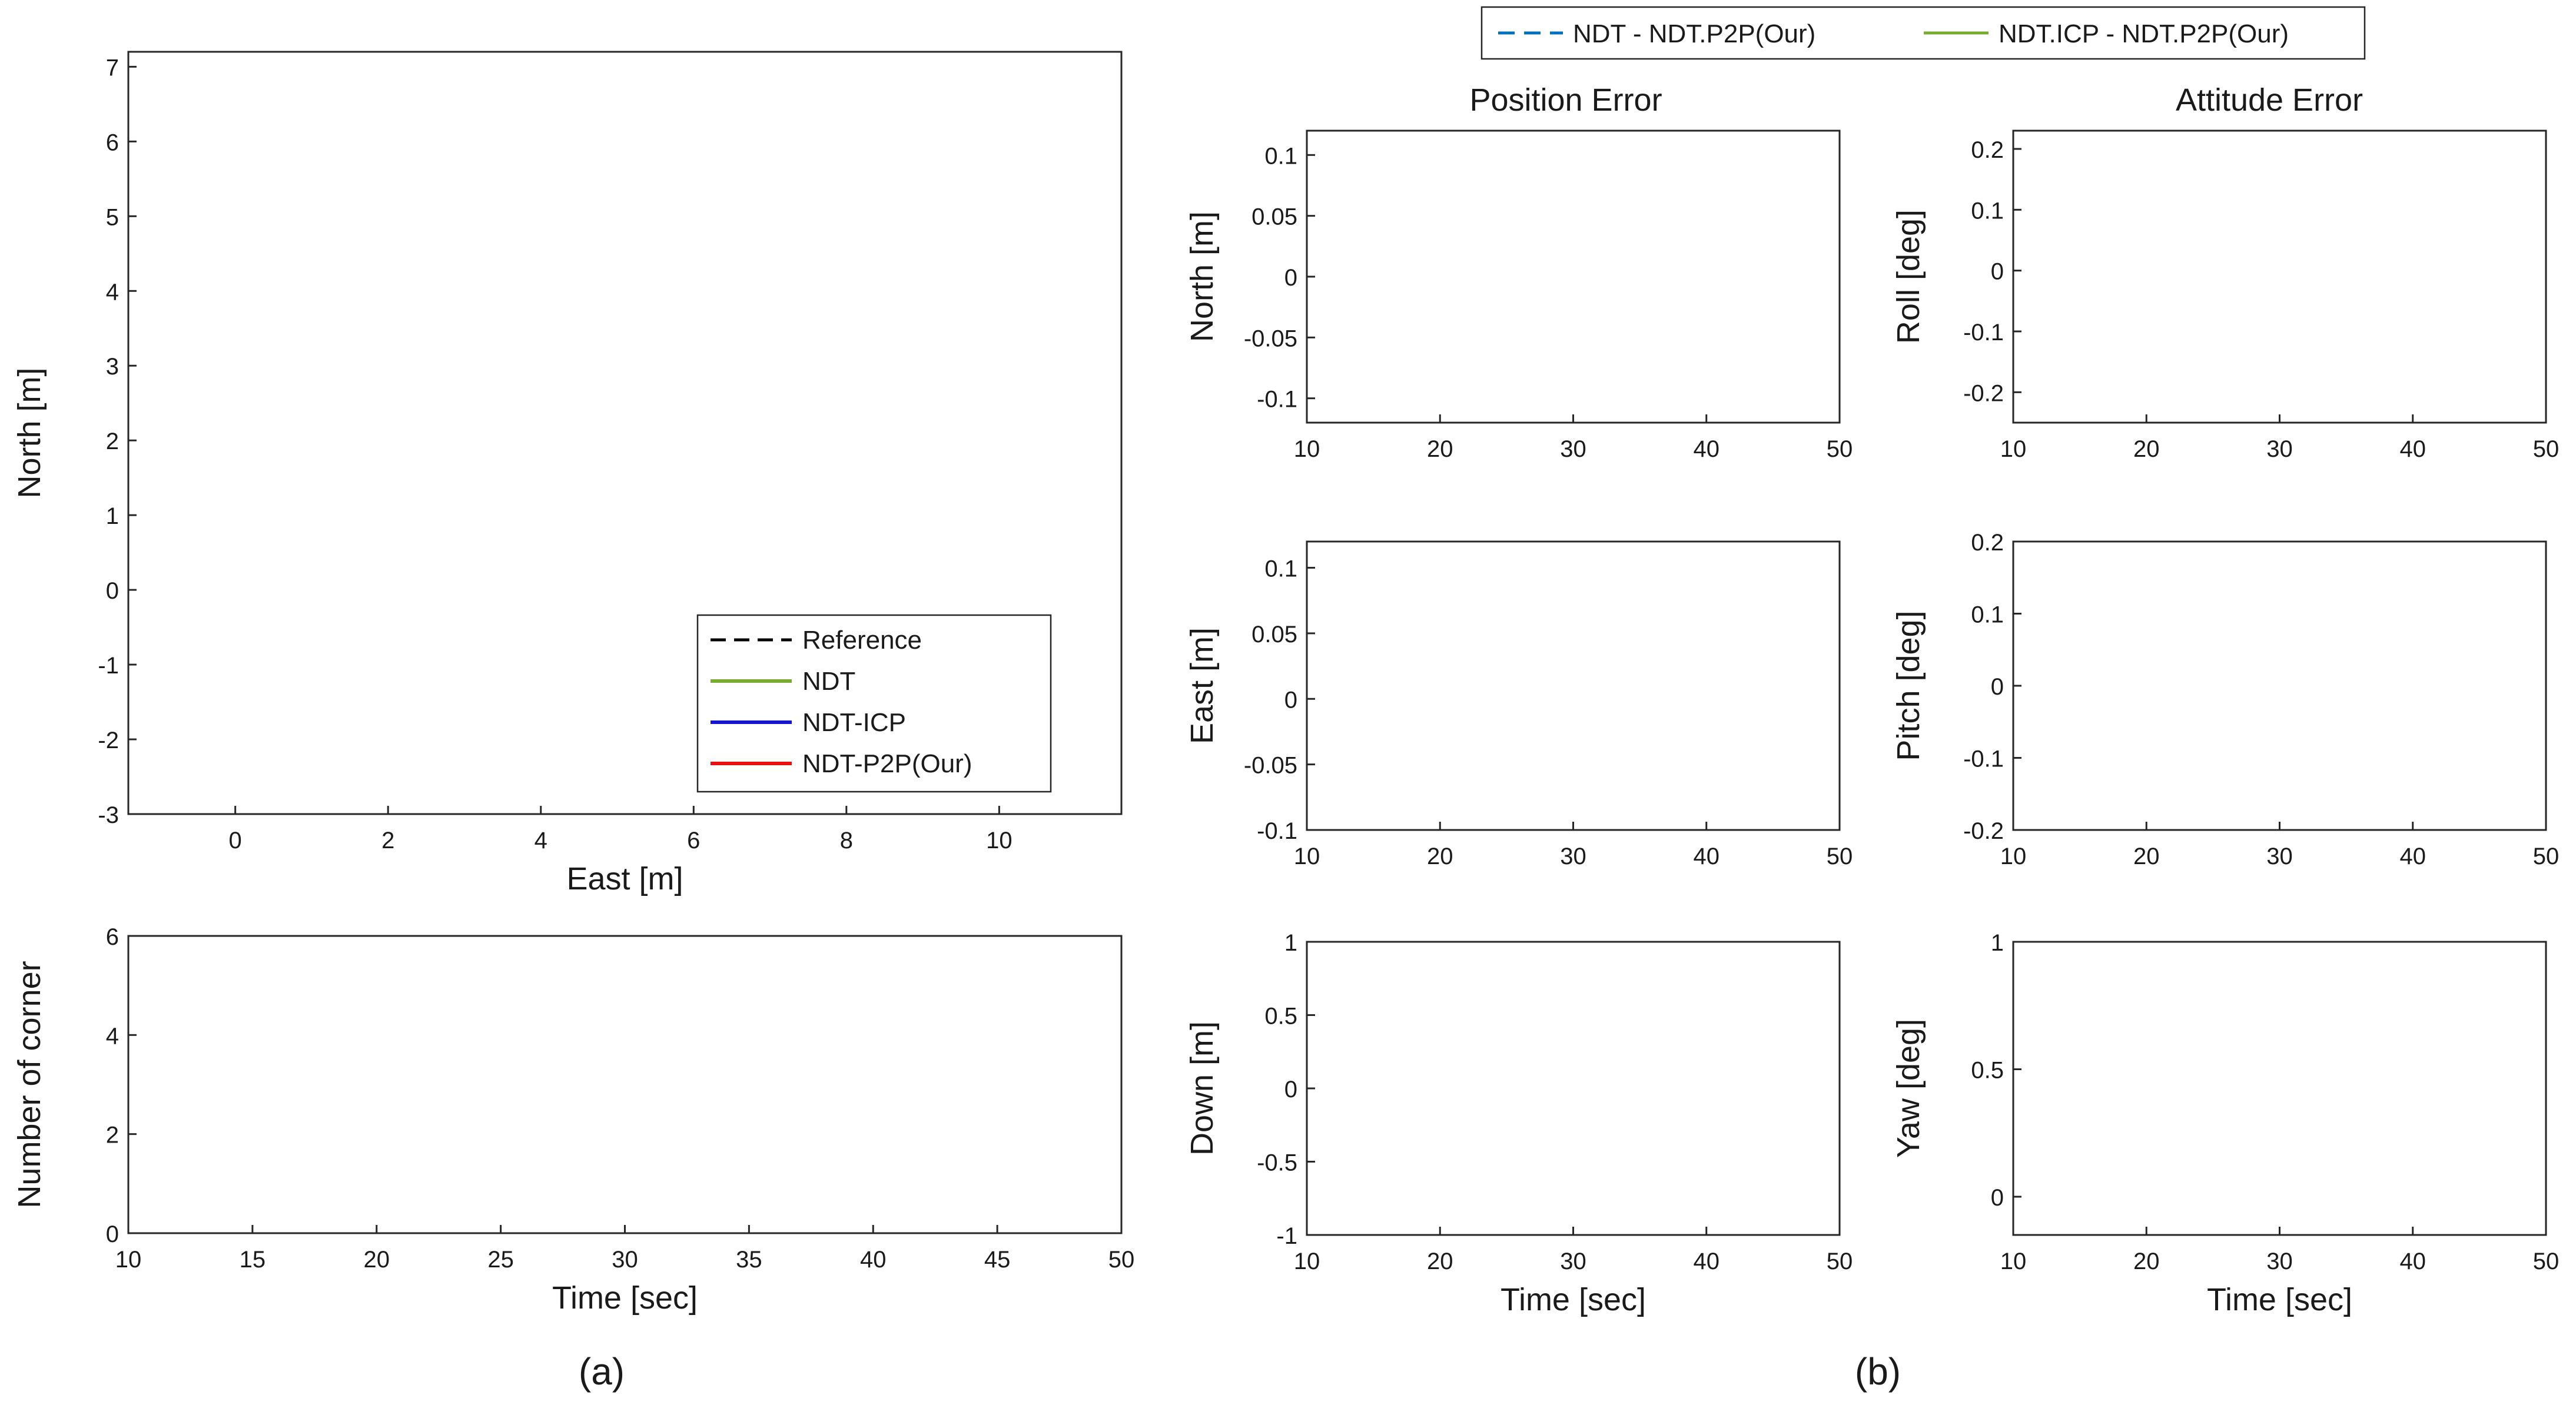  What do you see at coordinates (2413, 857) in the screenshot?
I see `pitch-error-xtick-label: 40` at bounding box center [2413, 857].